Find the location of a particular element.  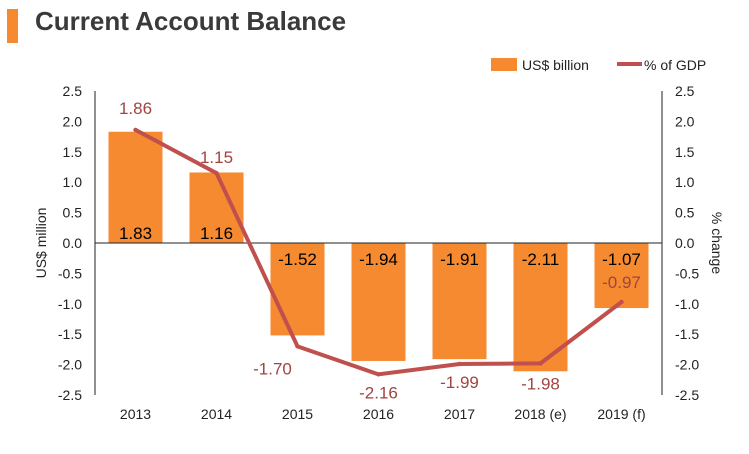

y-tick-label: -2.0 is located at coordinates (70, 365).